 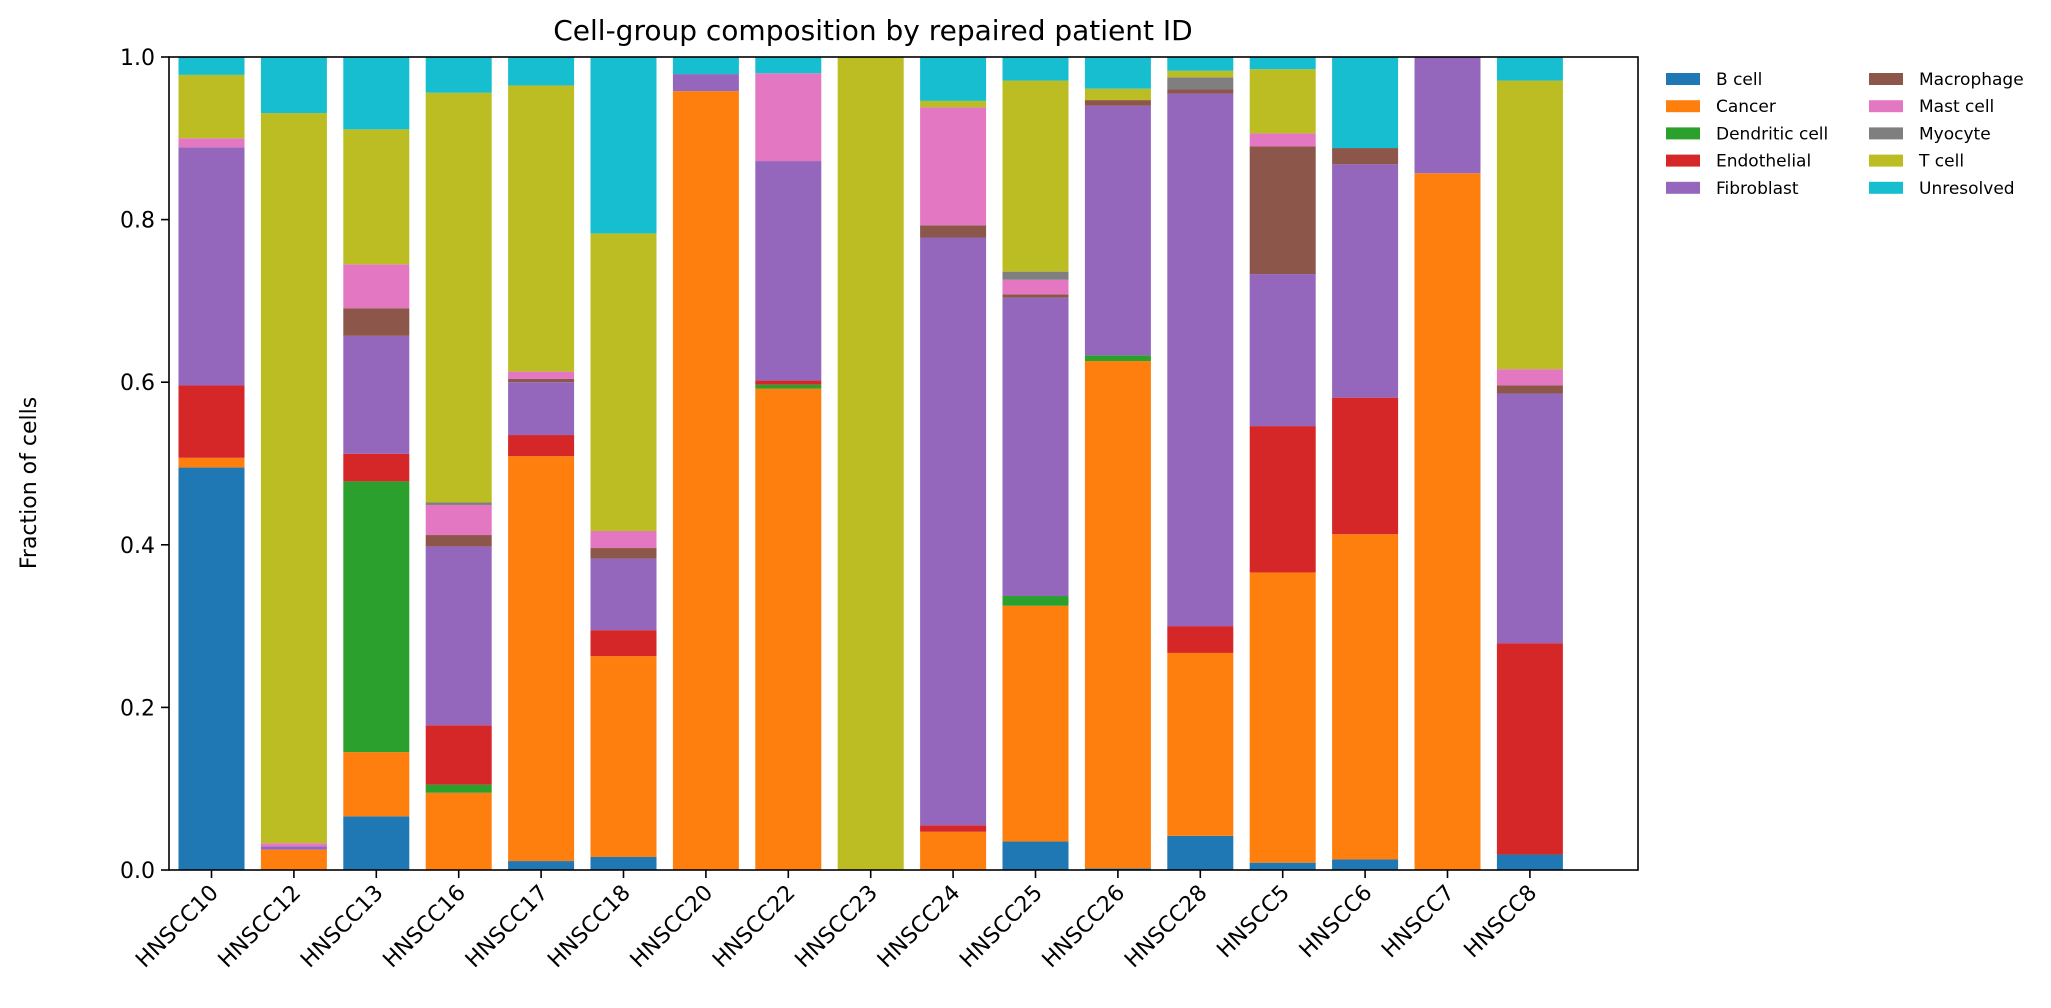 What do you see at coordinates (137, 383) in the screenshot?
I see `y-tick-label: 0.6` at bounding box center [137, 383].